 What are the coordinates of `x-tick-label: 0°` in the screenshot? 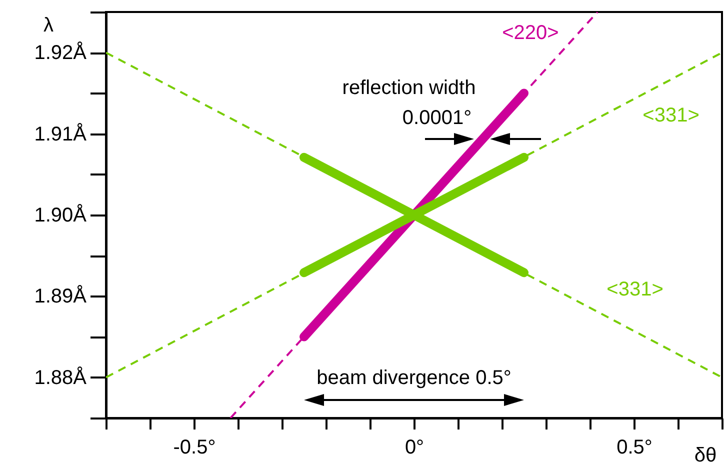 It's located at (414, 447).